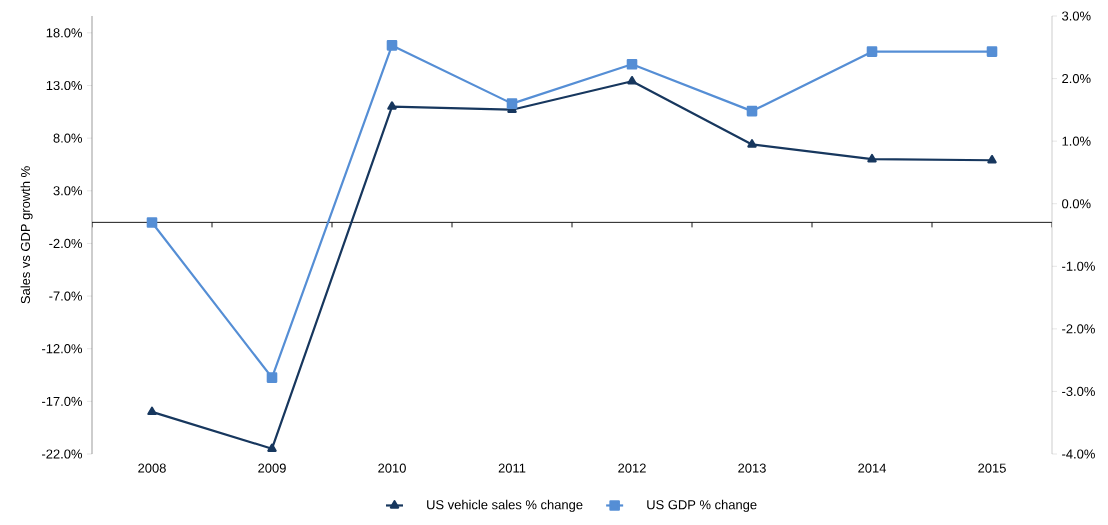 The height and width of the screenshot is (525, 1108). I want to click on y-tick-label: -22.0%, so click(62, 454).